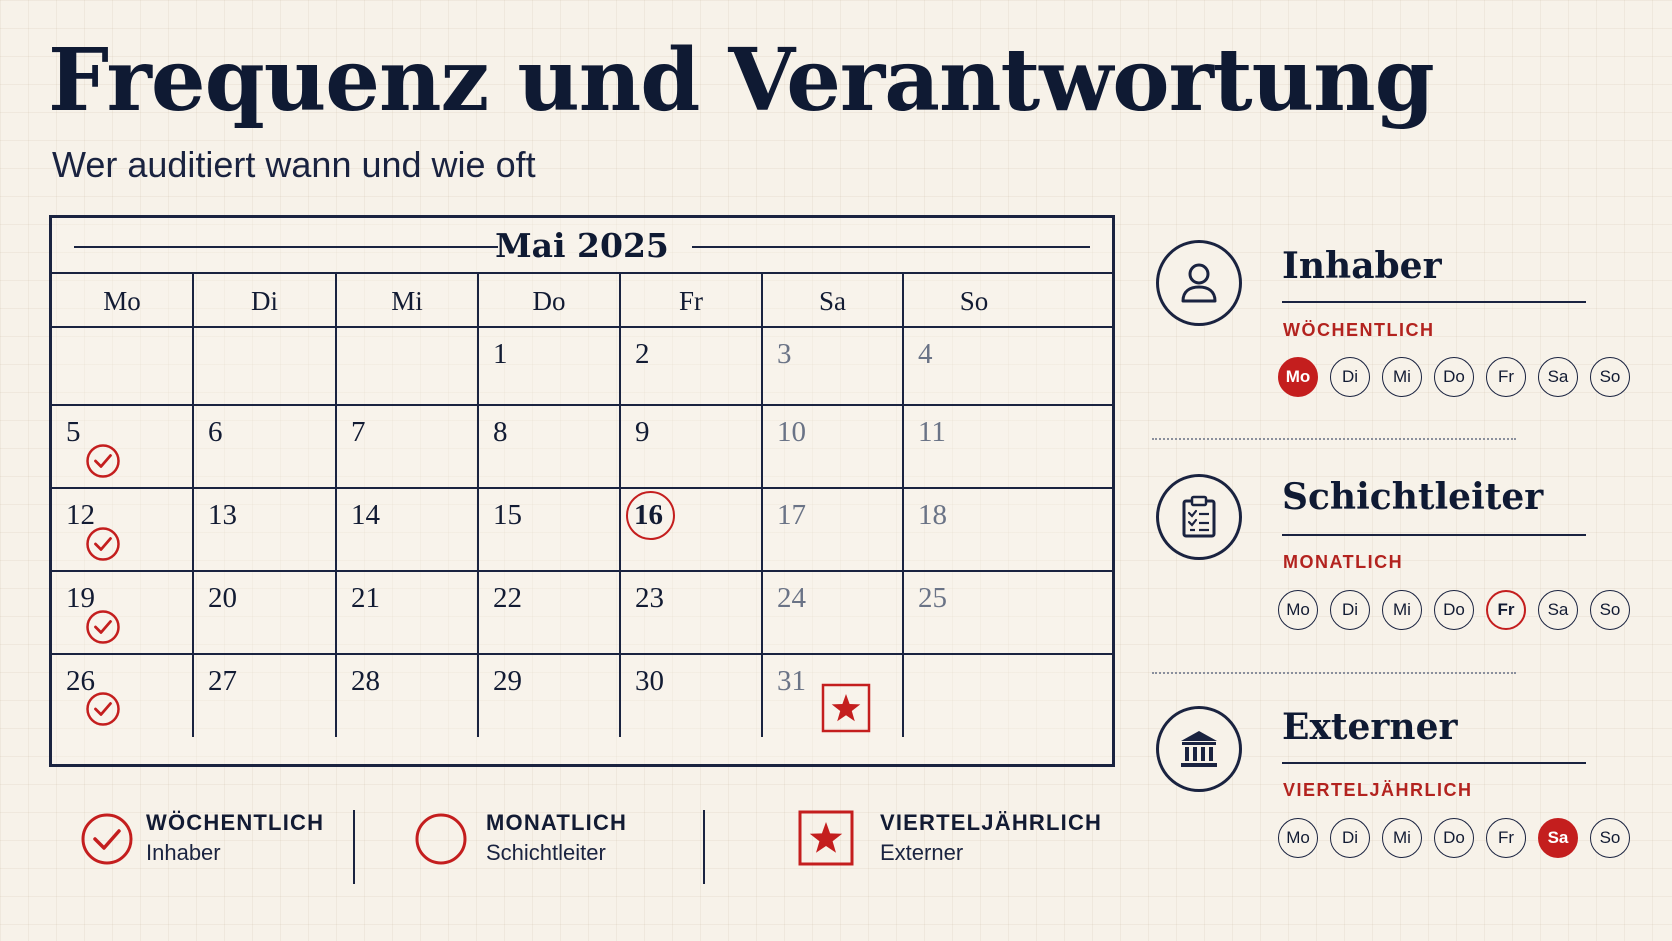  I want to click on day-number: 5, so click(73, 432).